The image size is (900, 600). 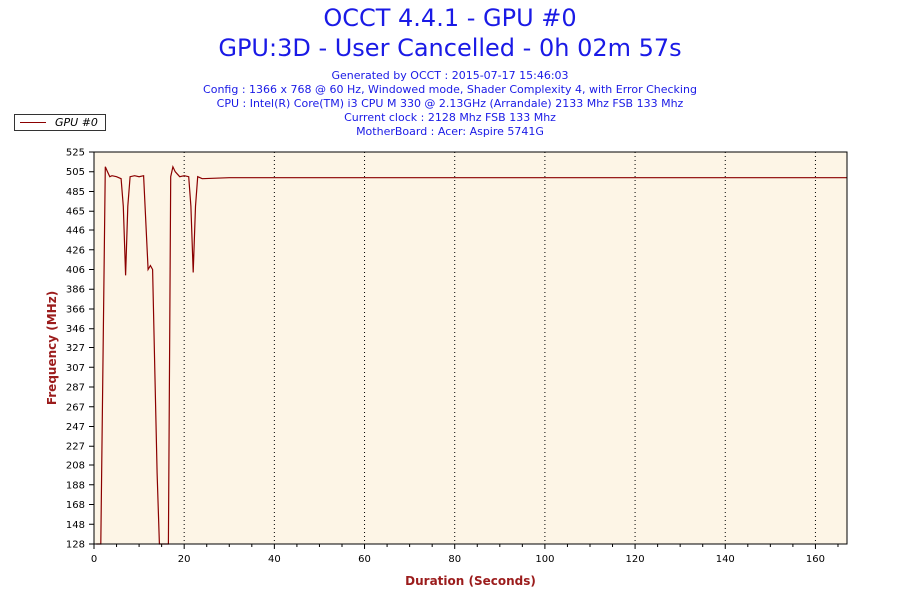 What do you see at coordinates (450, 117) in the screenshot?
I see `info-clock: Current clock : 2128 Mhz FSB 133 Mhz` at bounding box center [450, 117].